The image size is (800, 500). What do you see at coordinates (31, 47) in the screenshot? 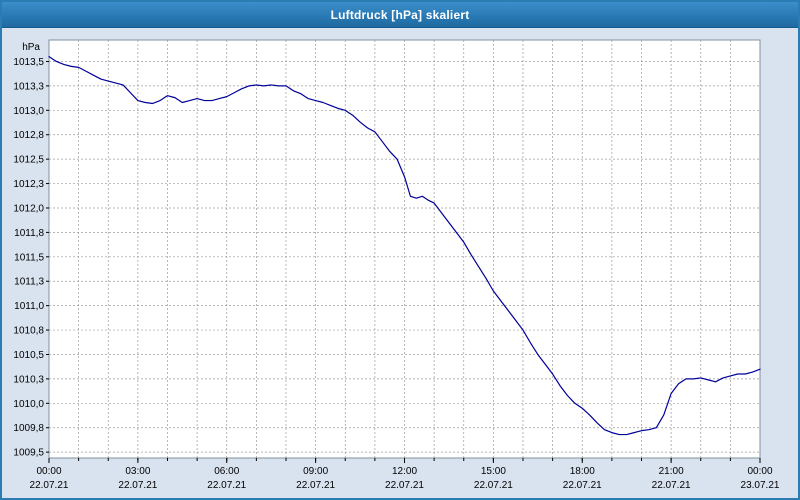
I see `y-axis-unit-label: hPa` at bounding box center [31, 47].